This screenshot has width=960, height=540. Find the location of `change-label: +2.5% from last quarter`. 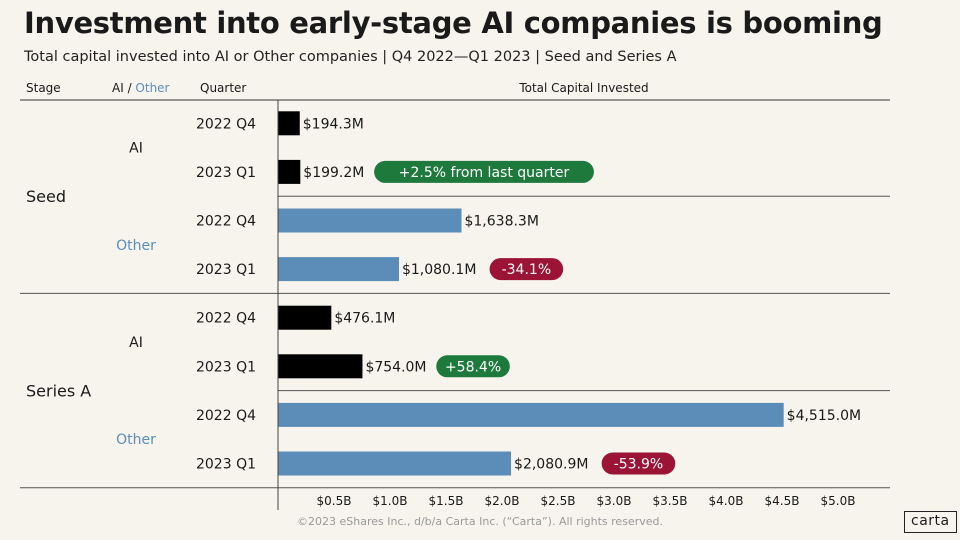

change-label: +2.5% from last quarter is located at coordinates (484, 173).